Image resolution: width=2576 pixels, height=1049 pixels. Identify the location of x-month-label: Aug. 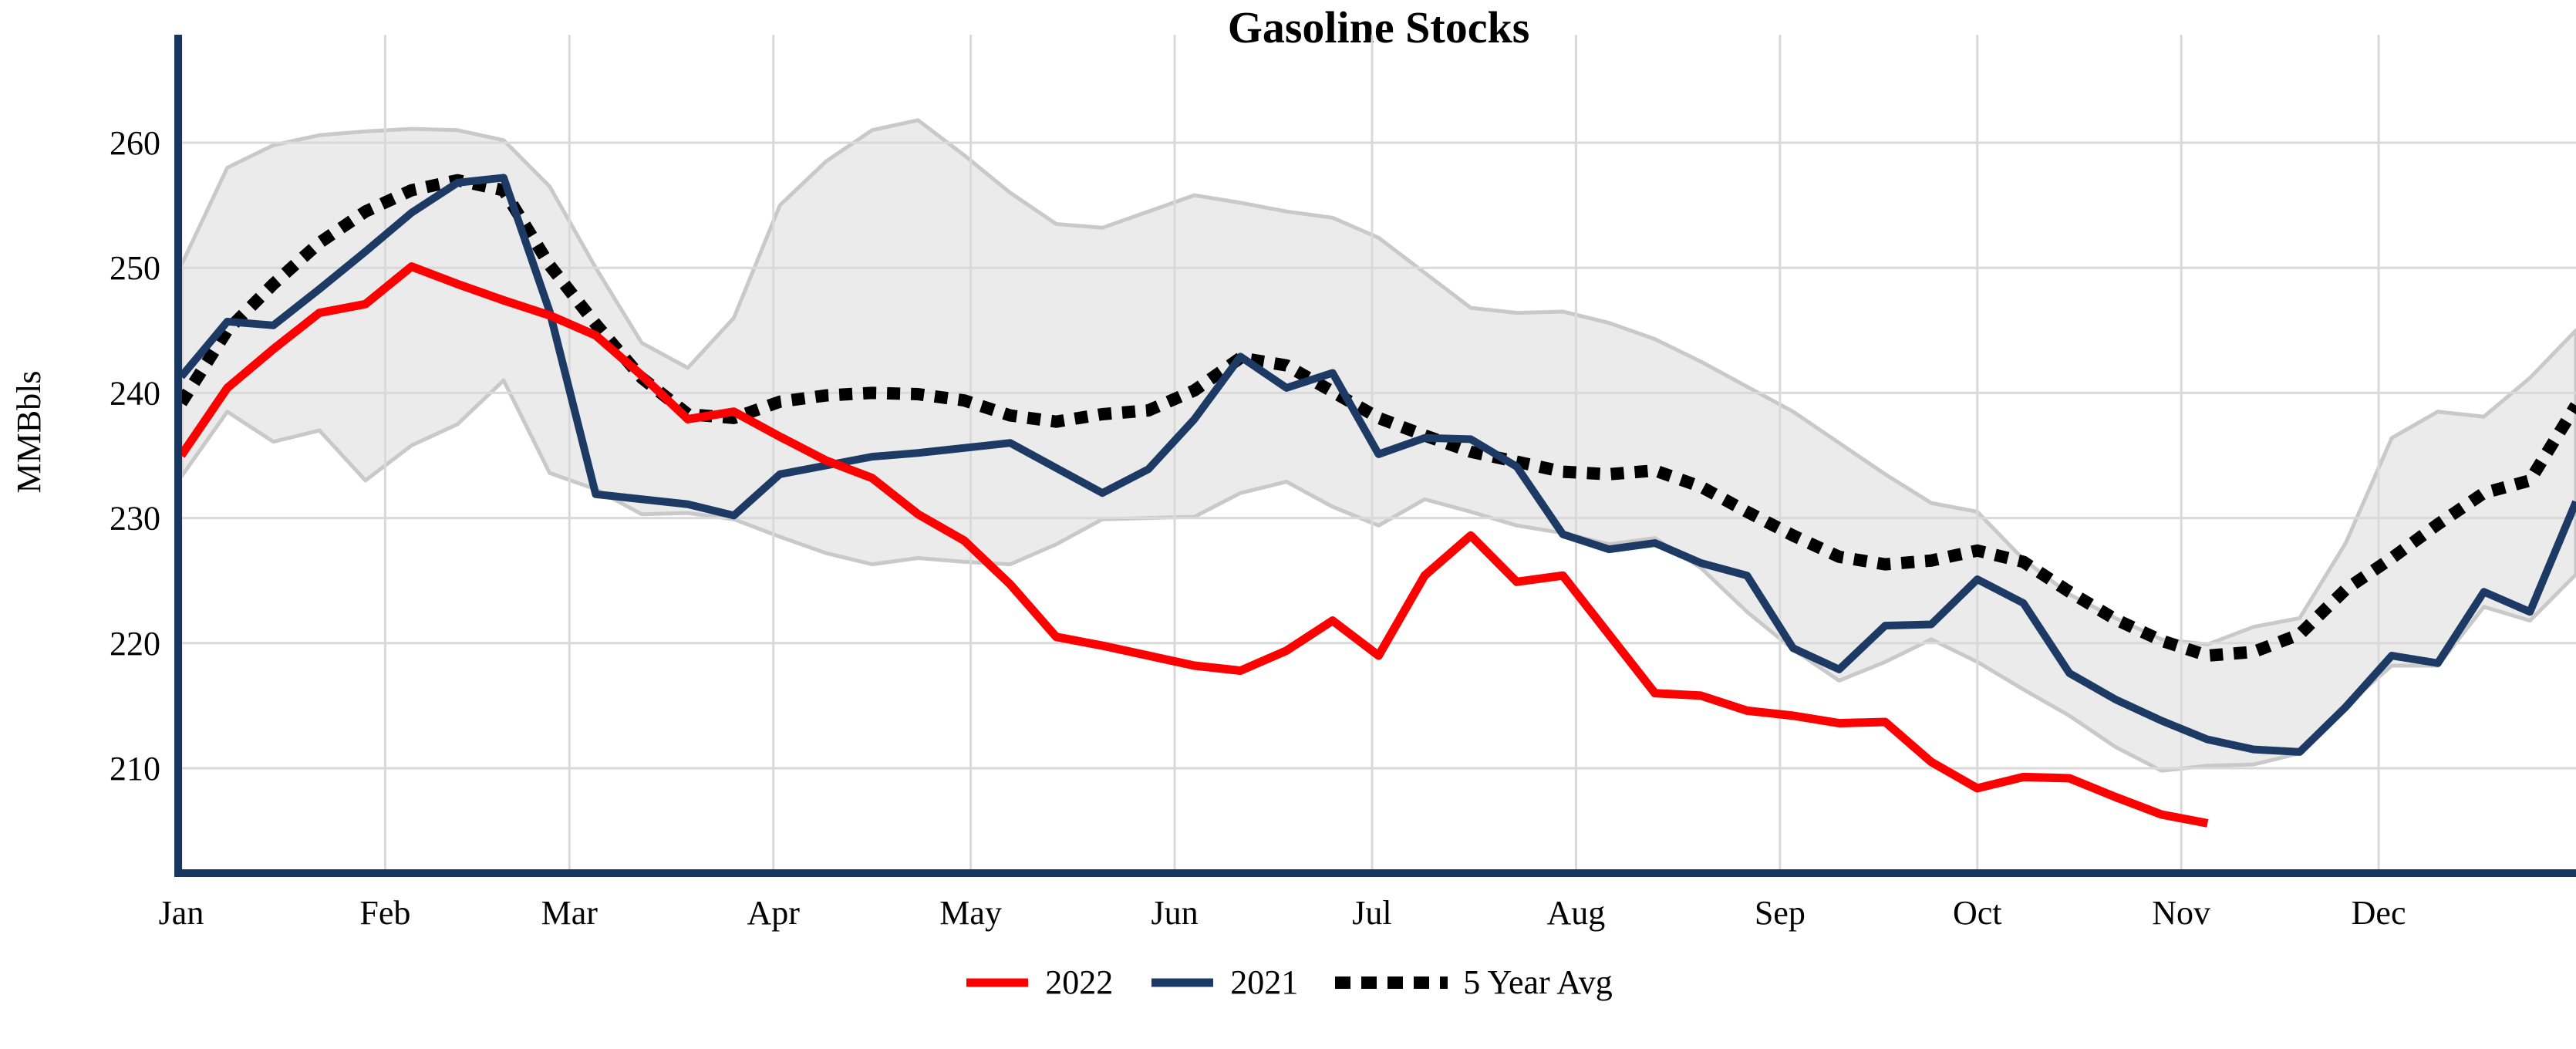
(1576, 913).